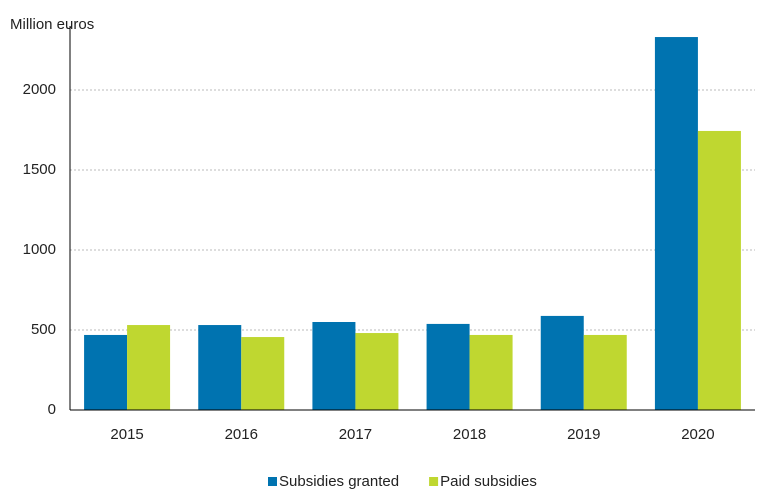  I want to click on legend-label: Subsidies granted, so click(339, 481).